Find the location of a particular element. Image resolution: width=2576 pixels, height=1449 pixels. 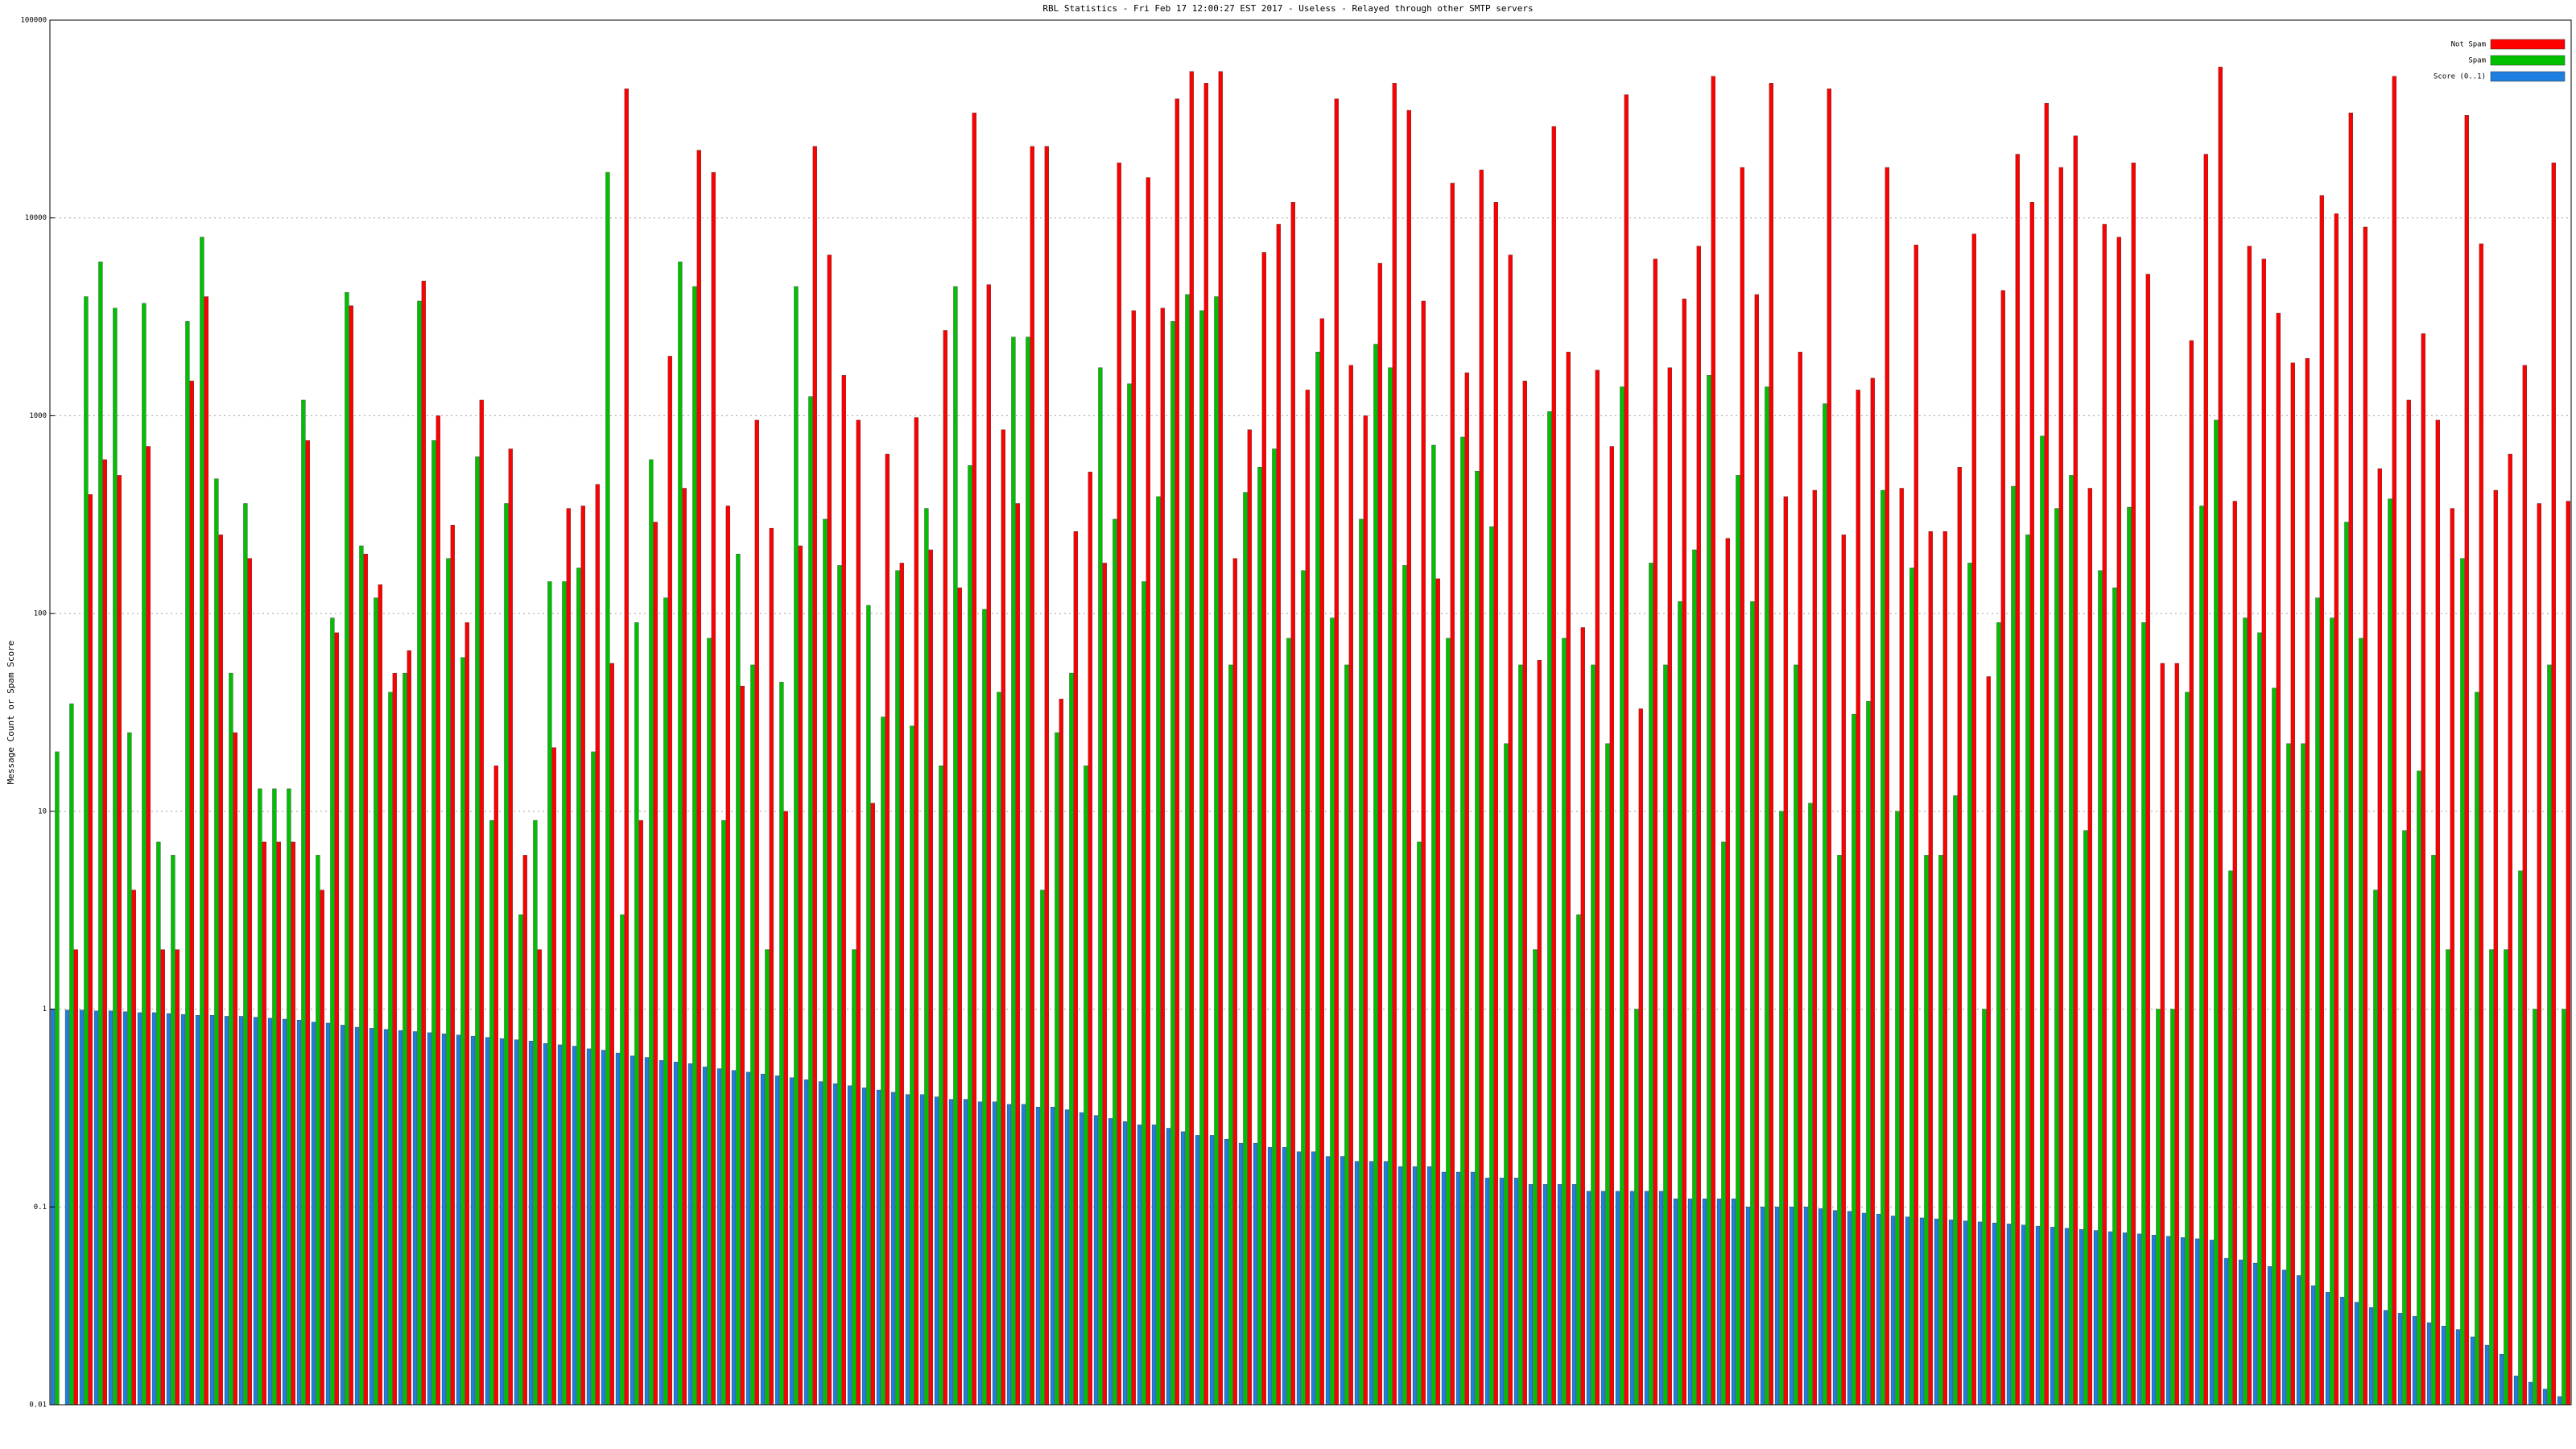

y-tick-label: 1000 is located at coordinates (38, 416).